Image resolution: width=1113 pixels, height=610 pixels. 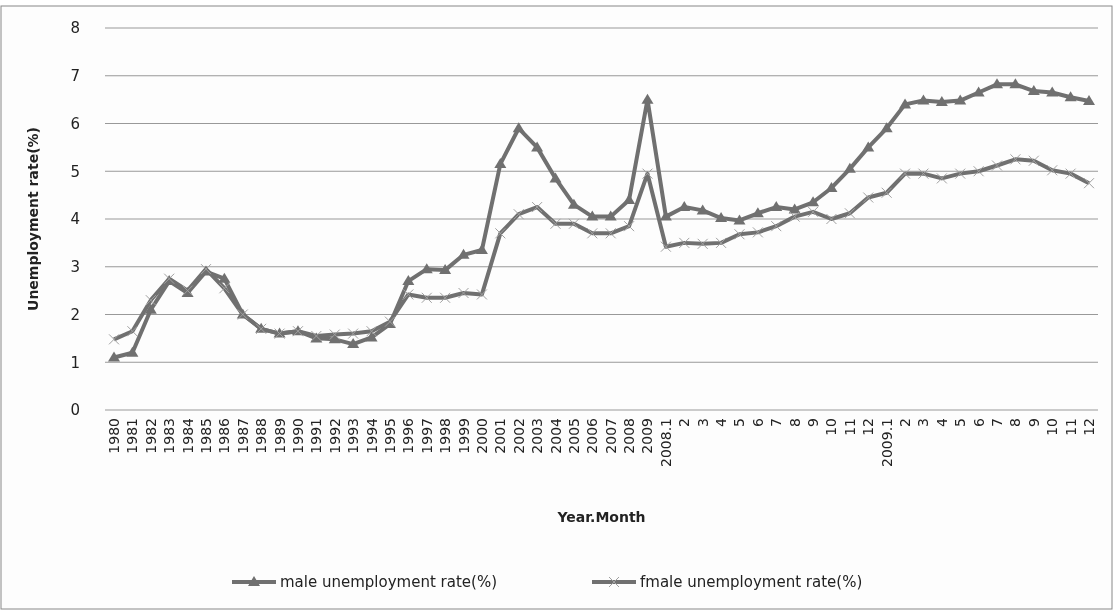 I want to click on x-tick-label: 1984, so click(x=187, y=435).